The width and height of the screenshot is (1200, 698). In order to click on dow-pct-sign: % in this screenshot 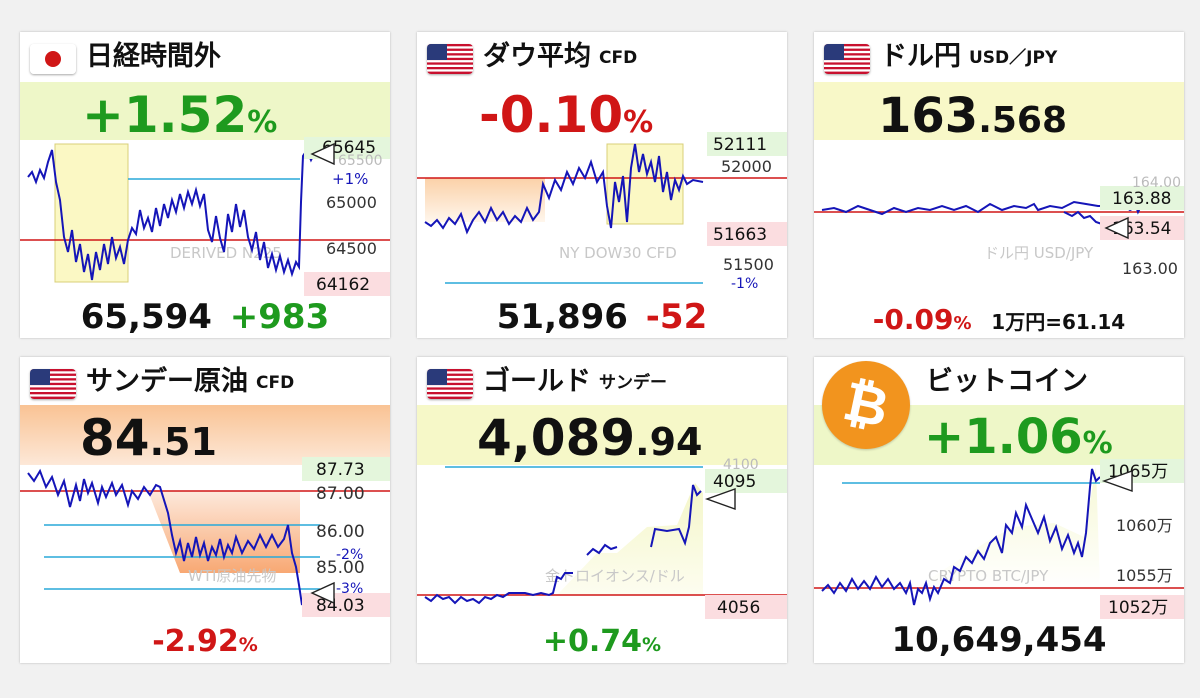, I will do `click(638, 122)`.